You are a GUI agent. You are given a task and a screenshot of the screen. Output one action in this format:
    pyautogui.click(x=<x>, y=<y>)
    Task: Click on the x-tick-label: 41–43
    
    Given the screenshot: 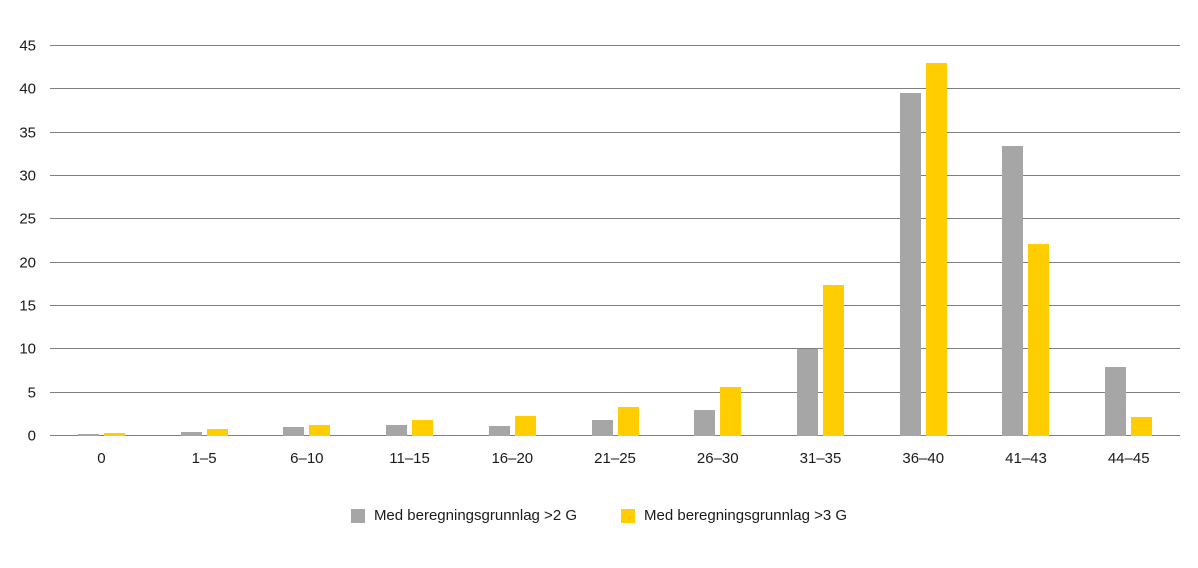 What is the action you would take?
    pyautogui.click(x=1026, y=458)
    